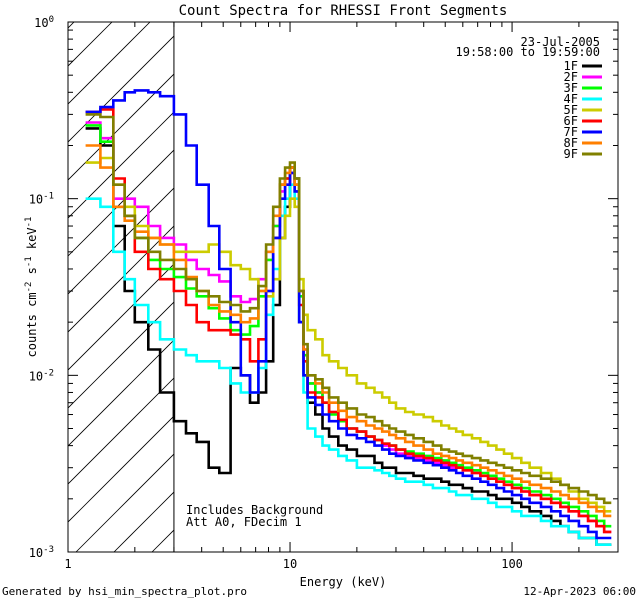  I want to click on y-tick-label: 10-1, so click(41, 199).